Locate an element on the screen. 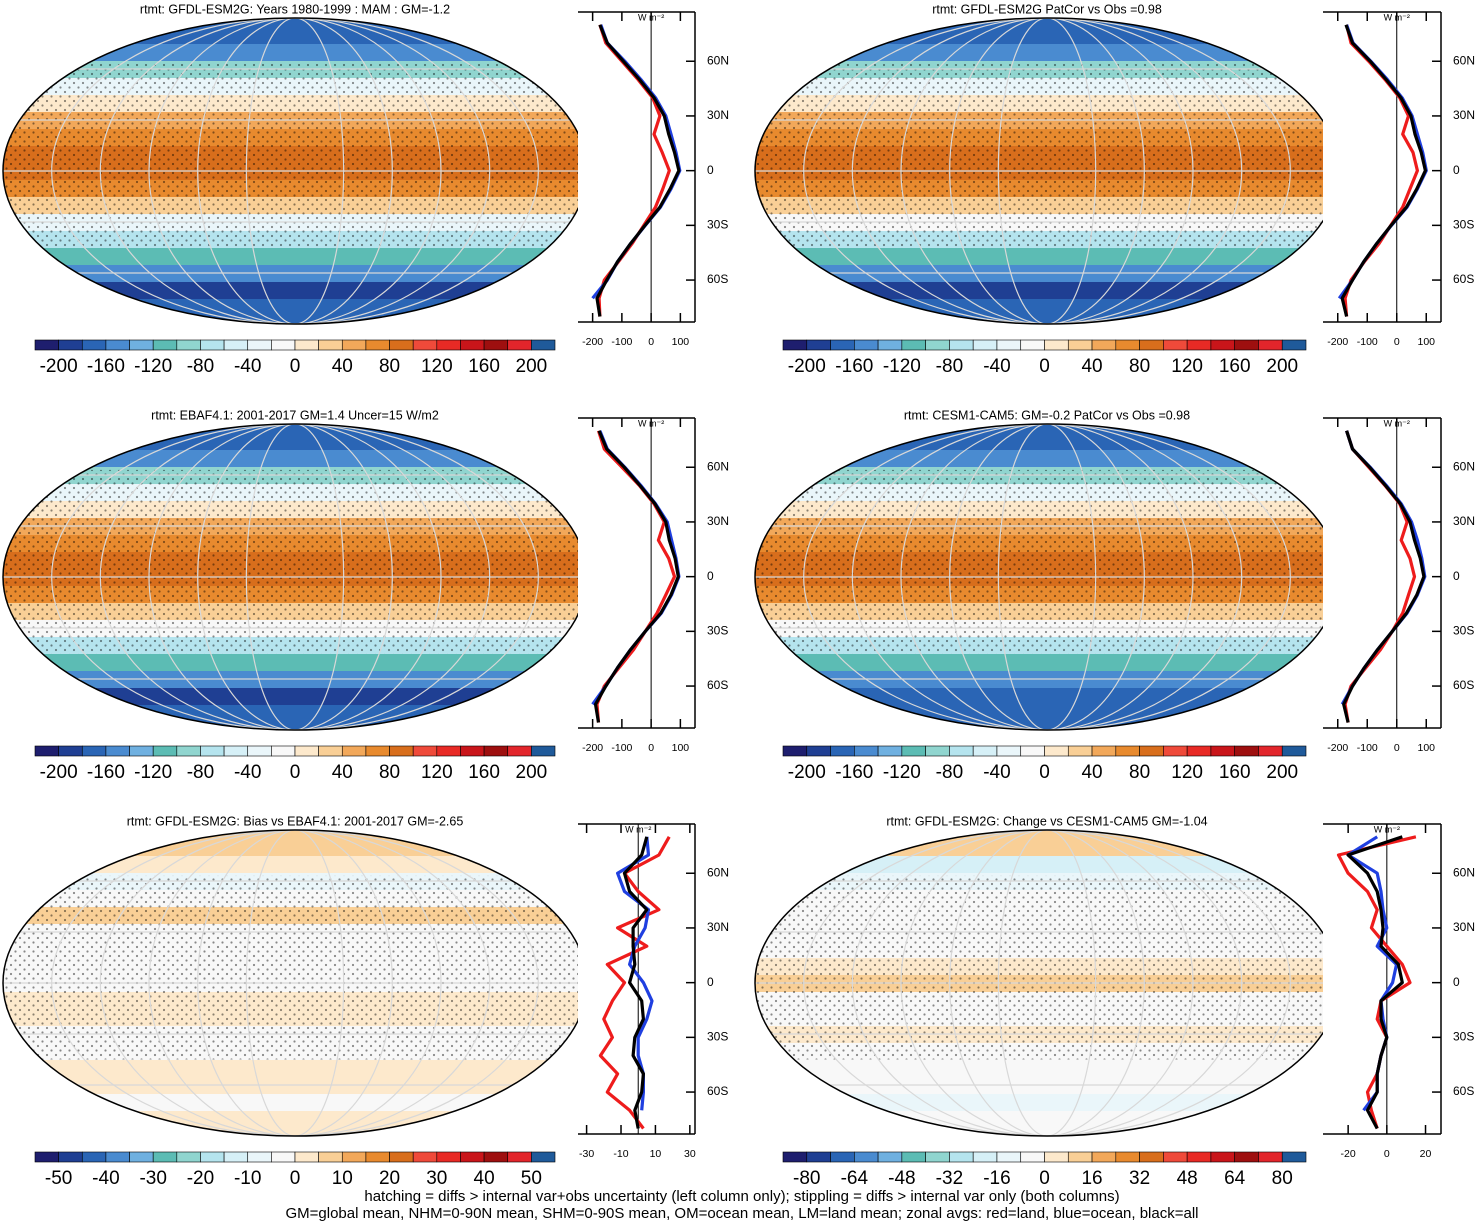  x-tick-label: 100 is located at coordinates (1426, 342).